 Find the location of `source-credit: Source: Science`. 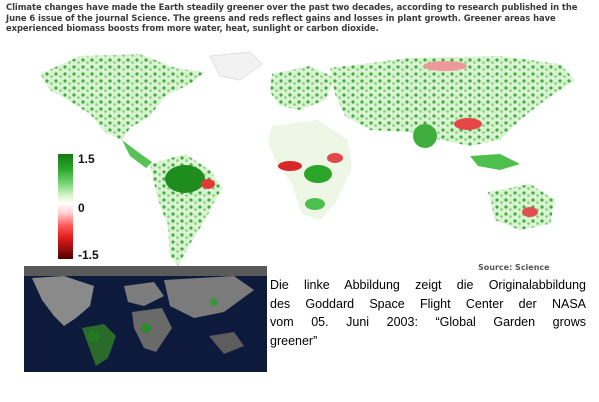

source-credit: Source: Science is located at coordinates (514, 267).